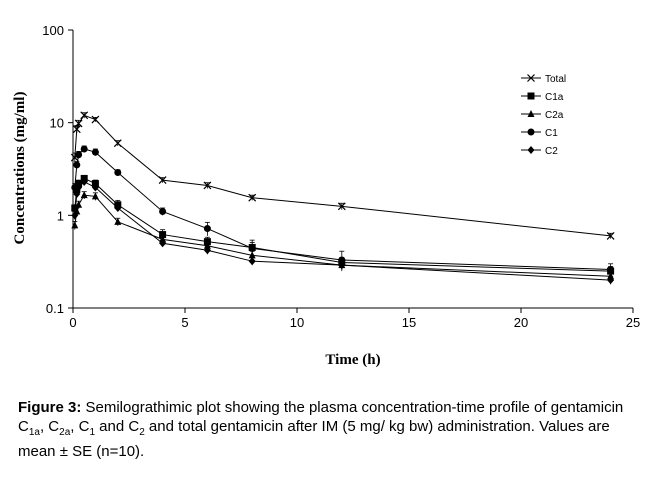  Describe the element at coordinates (57, 123) in the screenshot. I see `y-tick-label: 10` at that location.